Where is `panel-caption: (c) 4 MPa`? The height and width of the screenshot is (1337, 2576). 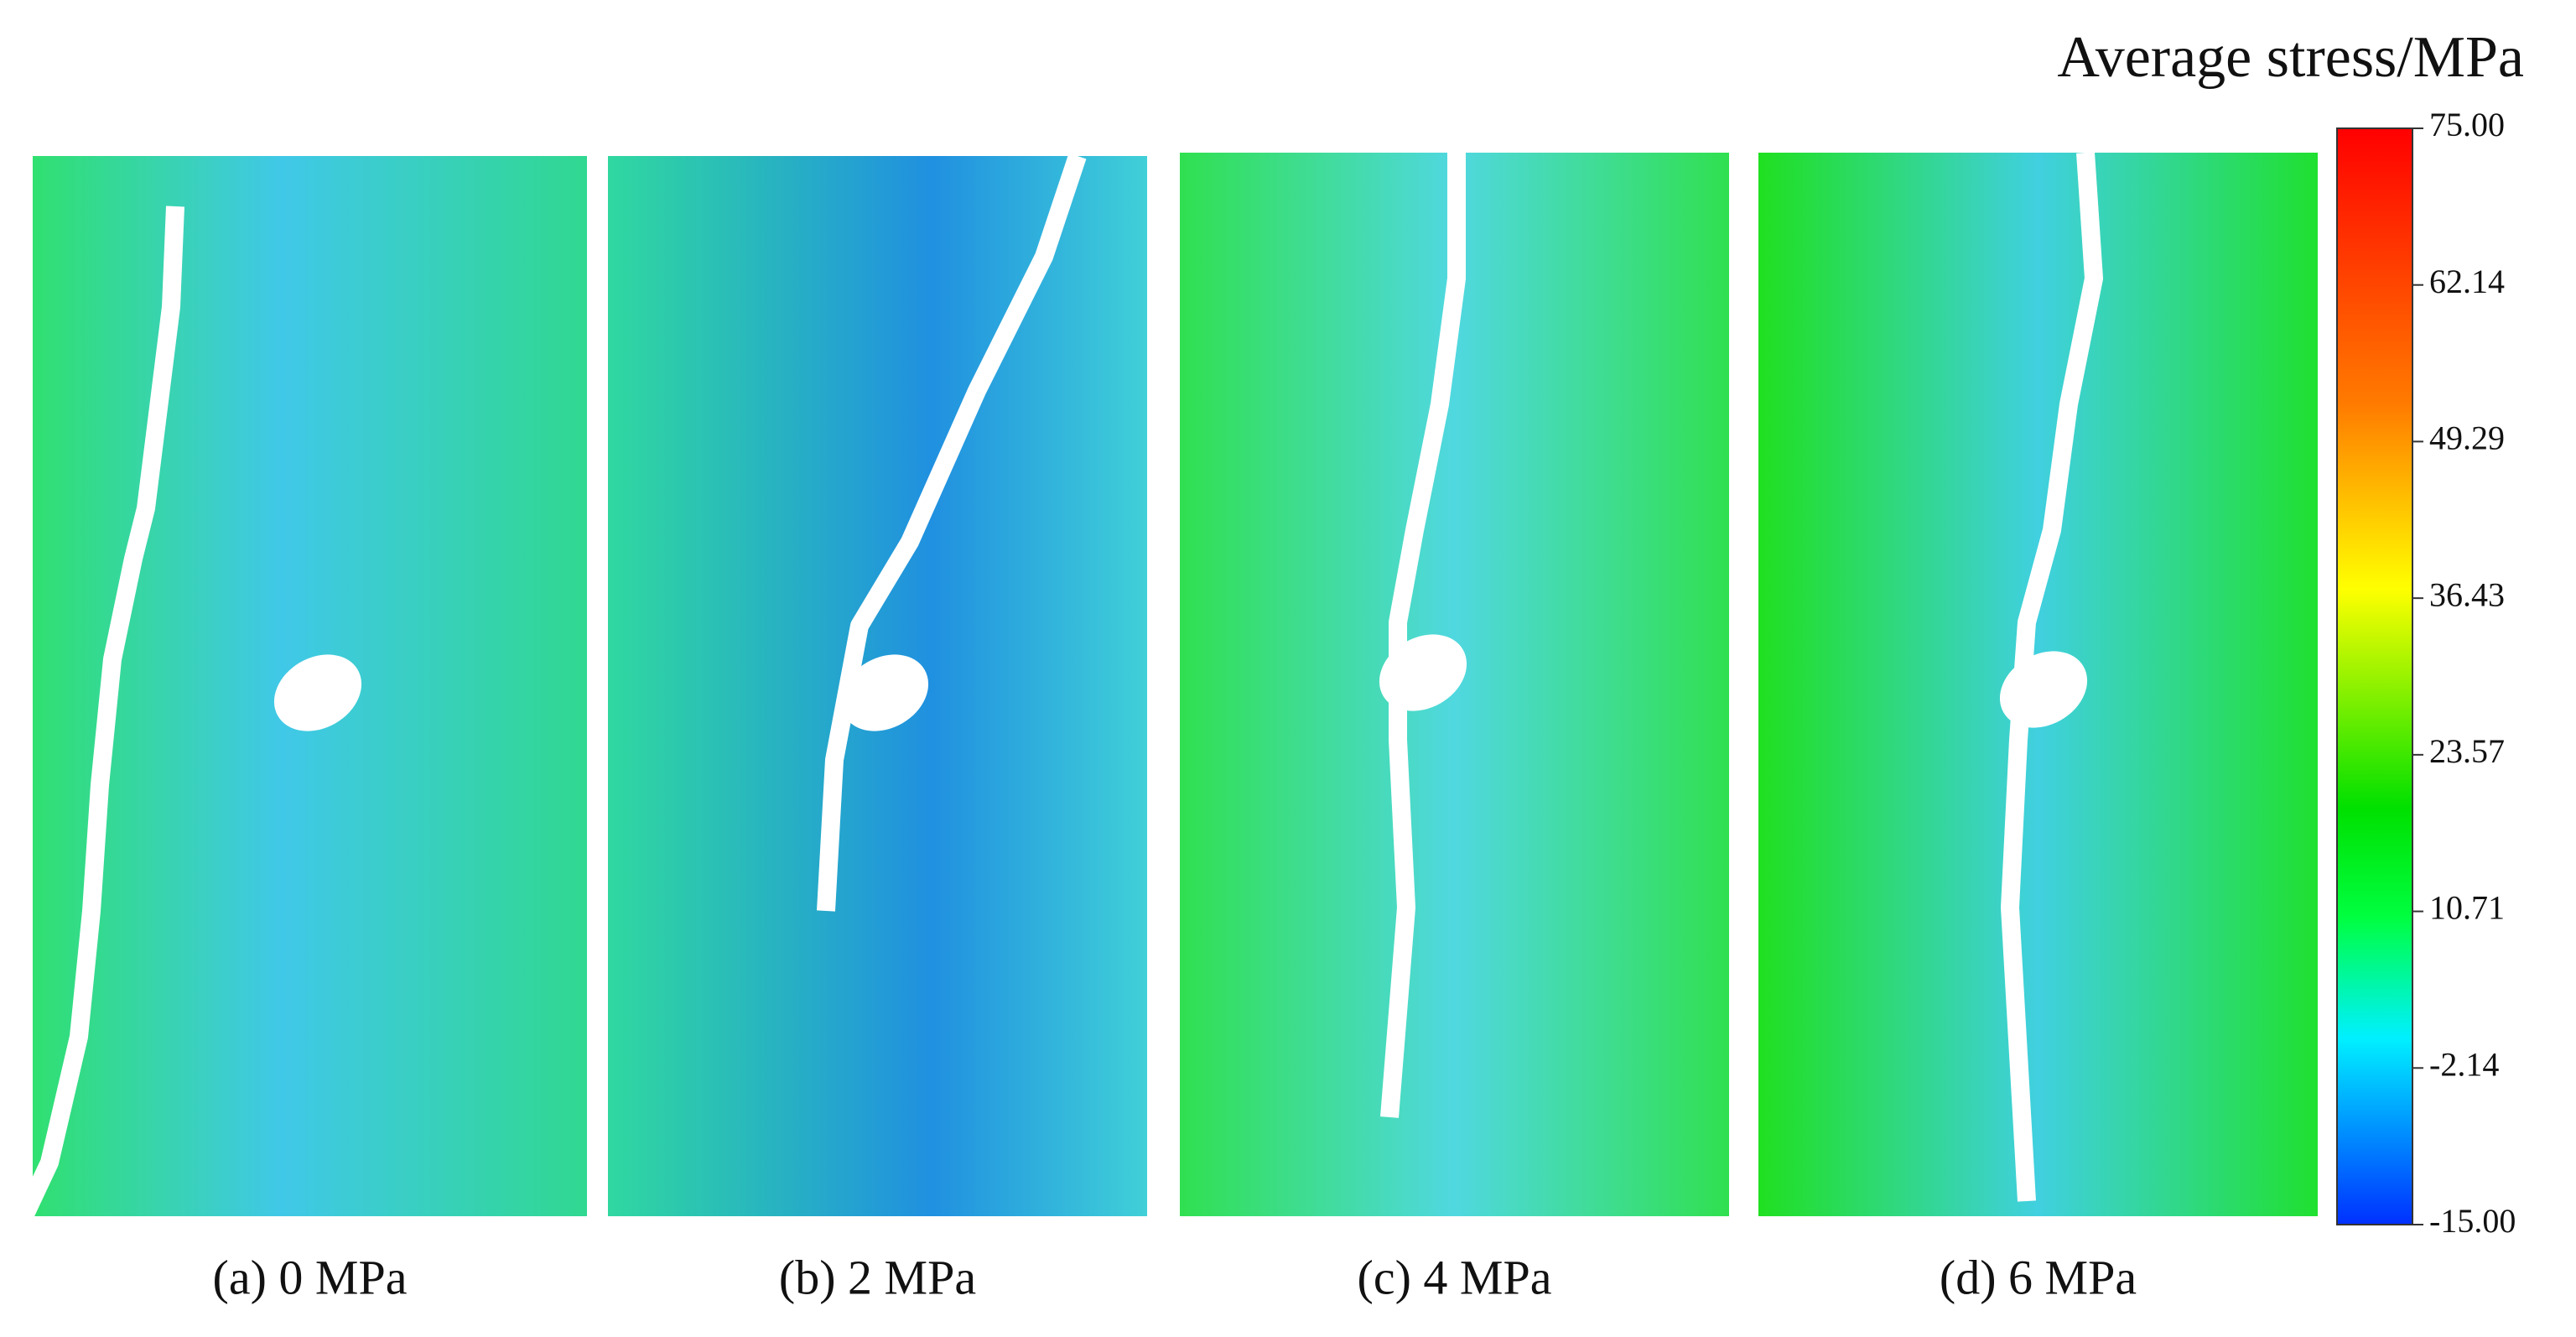 panel-caption: (c) 4 MPa is located at coordinates (1455, 1277).